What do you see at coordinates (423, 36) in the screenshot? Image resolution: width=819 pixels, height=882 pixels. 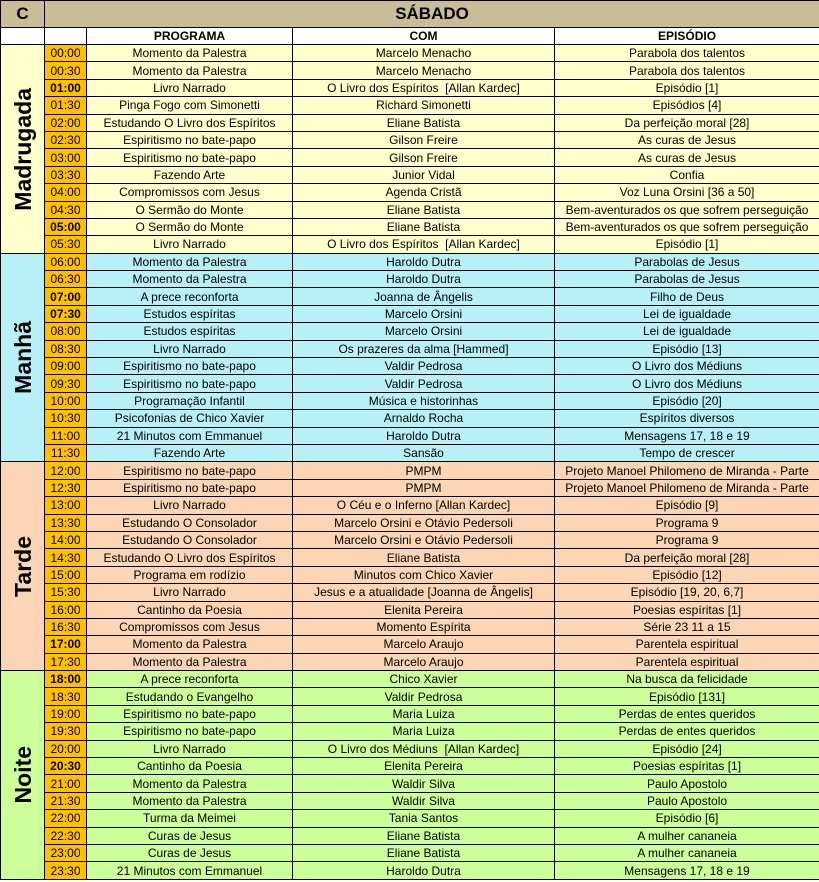 I see `column-header-com: COM` at bounding box center [423, 36].